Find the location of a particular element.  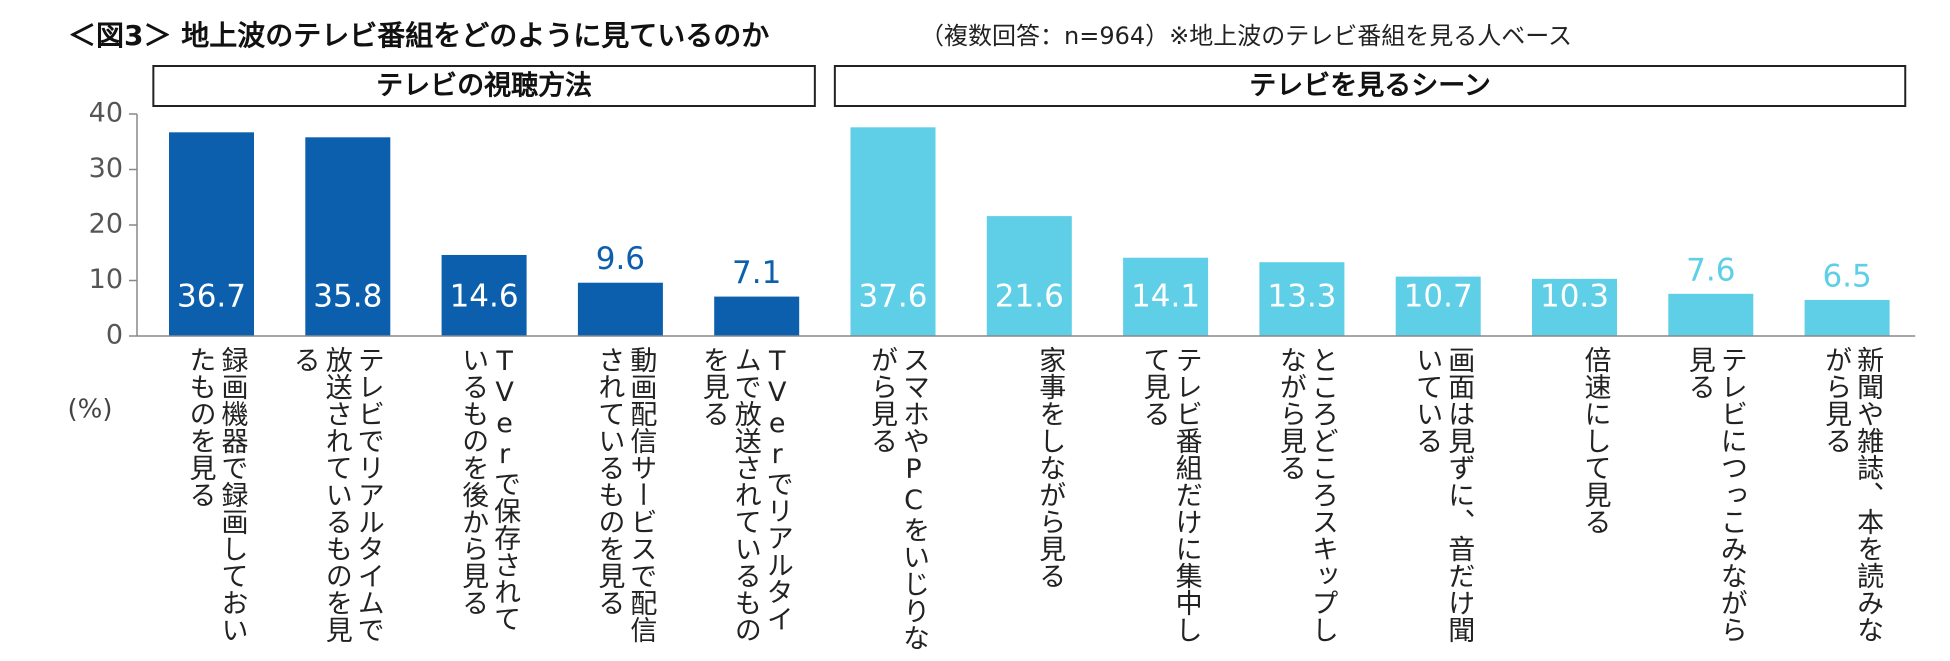

data-label: 37.6 is located at coordinates (892, 297).